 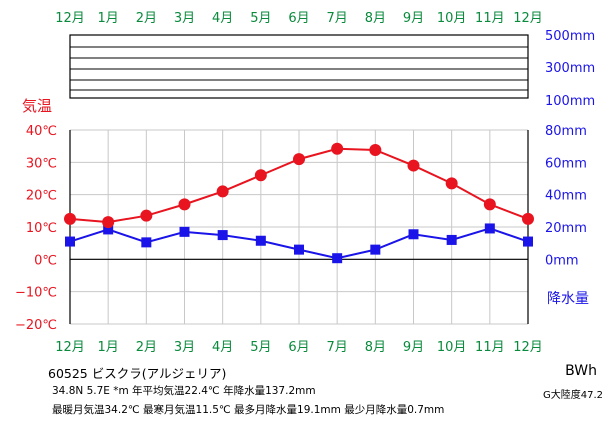 What do you see at coordinates (41, 228) in the screenshot?
I see `temperature-tick-label: 10℃` at bounding box center [41, 228].